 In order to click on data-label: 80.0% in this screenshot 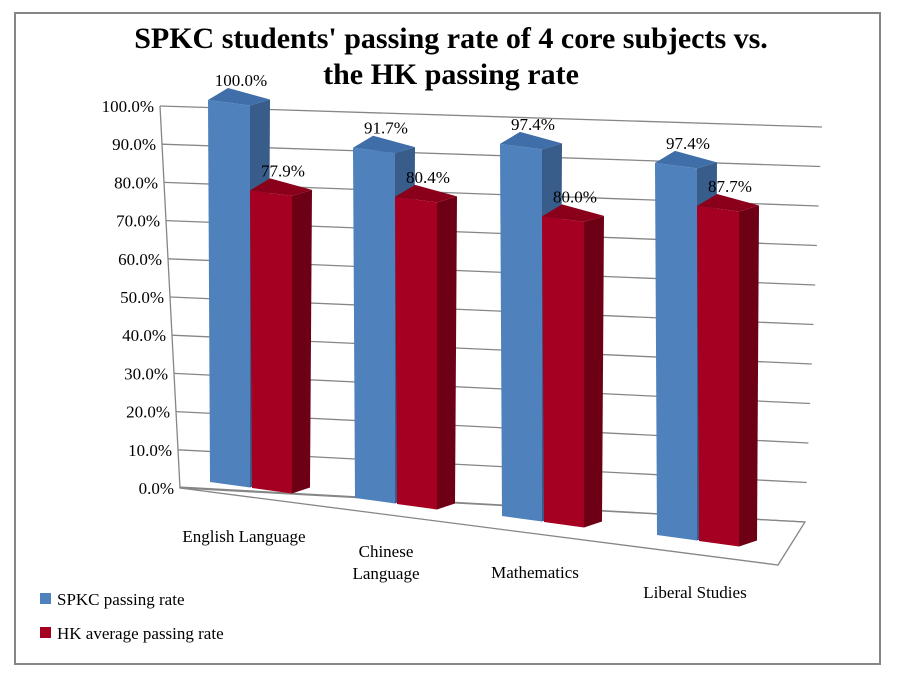, I will do `click(575, 196)`.